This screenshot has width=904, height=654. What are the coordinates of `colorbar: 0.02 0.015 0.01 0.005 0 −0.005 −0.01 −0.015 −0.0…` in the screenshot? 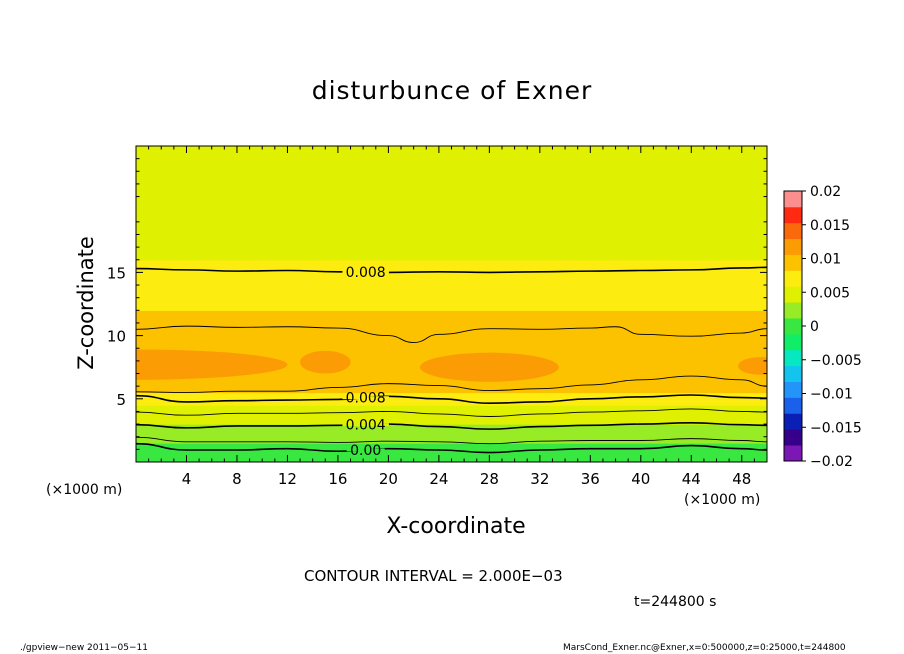 It's located at (822, 327).